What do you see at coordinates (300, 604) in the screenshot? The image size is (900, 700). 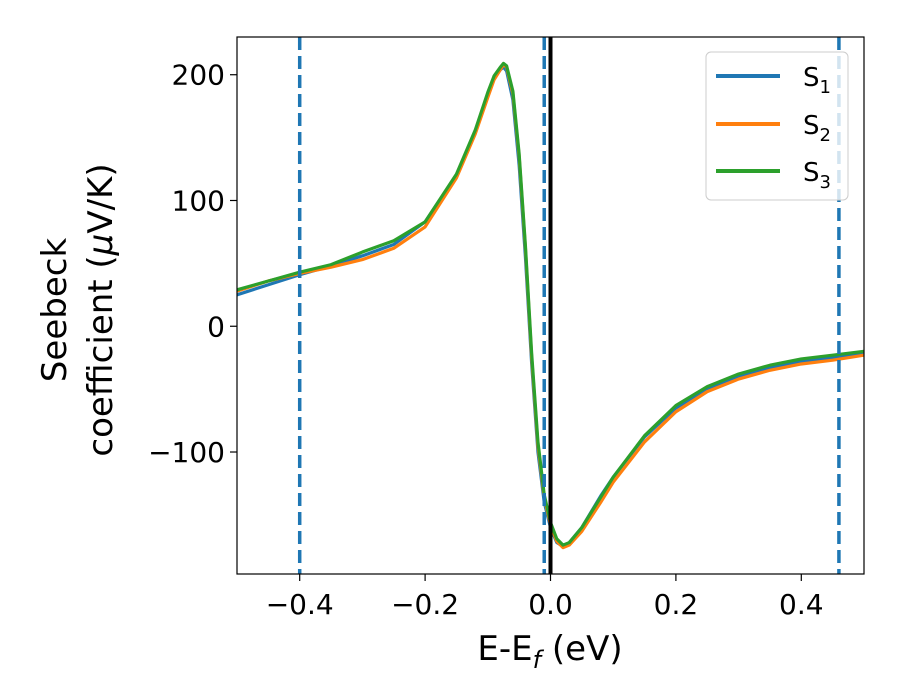 I see `x-tick-label: −0.4` at bounding box center [300, 604].